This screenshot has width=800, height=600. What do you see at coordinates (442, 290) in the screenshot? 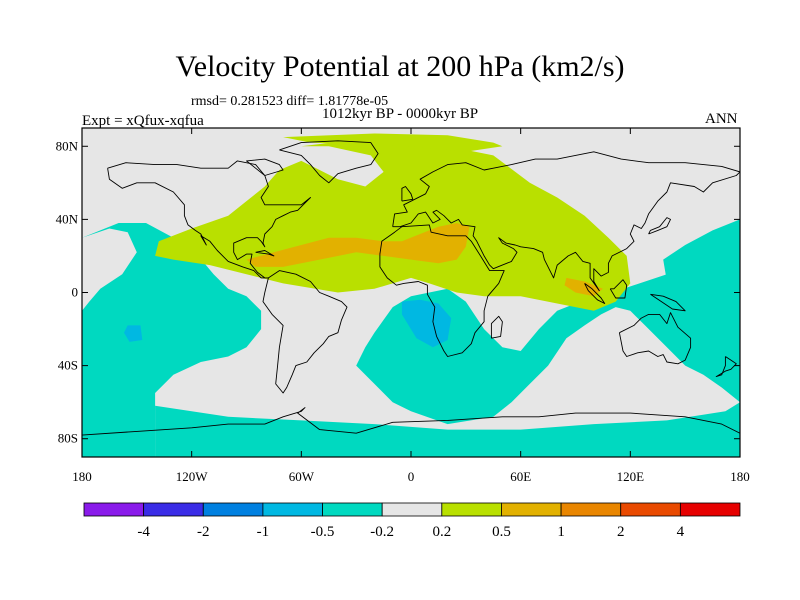
I see `coastline-africa` at bounding box center [442, 290].